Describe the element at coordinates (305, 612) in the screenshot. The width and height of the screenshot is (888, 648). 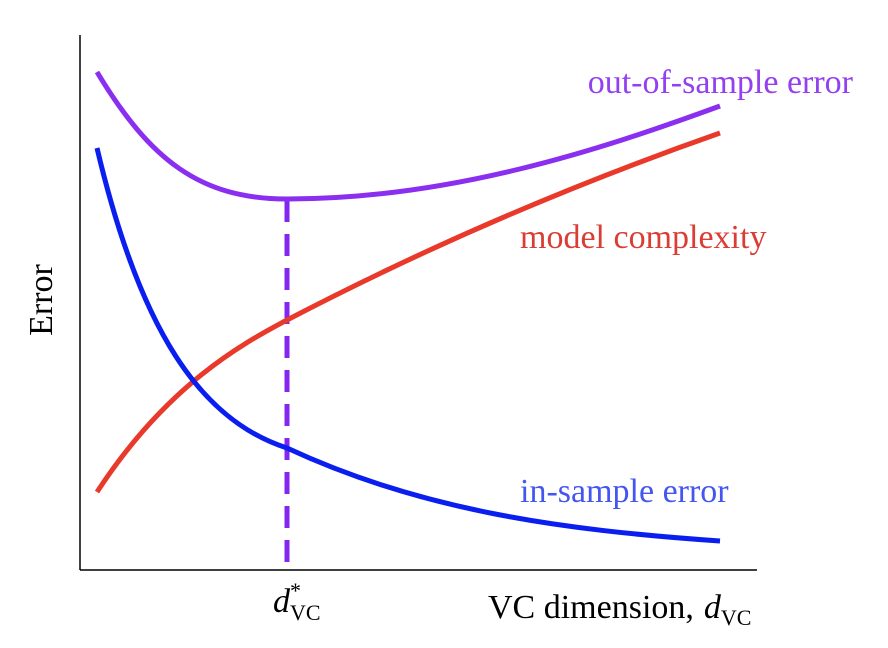
I see `marker-subscript: VC` at that location.